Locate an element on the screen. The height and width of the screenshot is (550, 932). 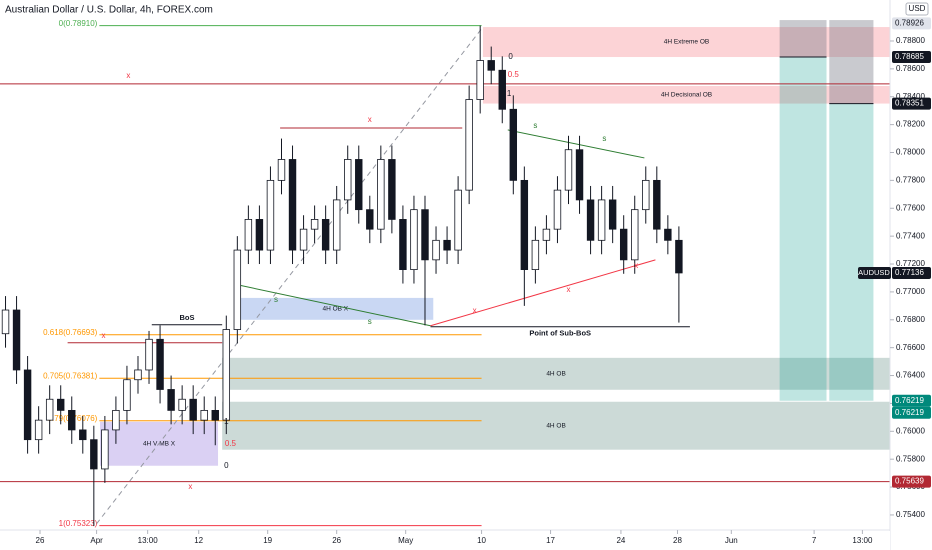
y-tick-label: 0.78000 is located at coordinates (910, 152).